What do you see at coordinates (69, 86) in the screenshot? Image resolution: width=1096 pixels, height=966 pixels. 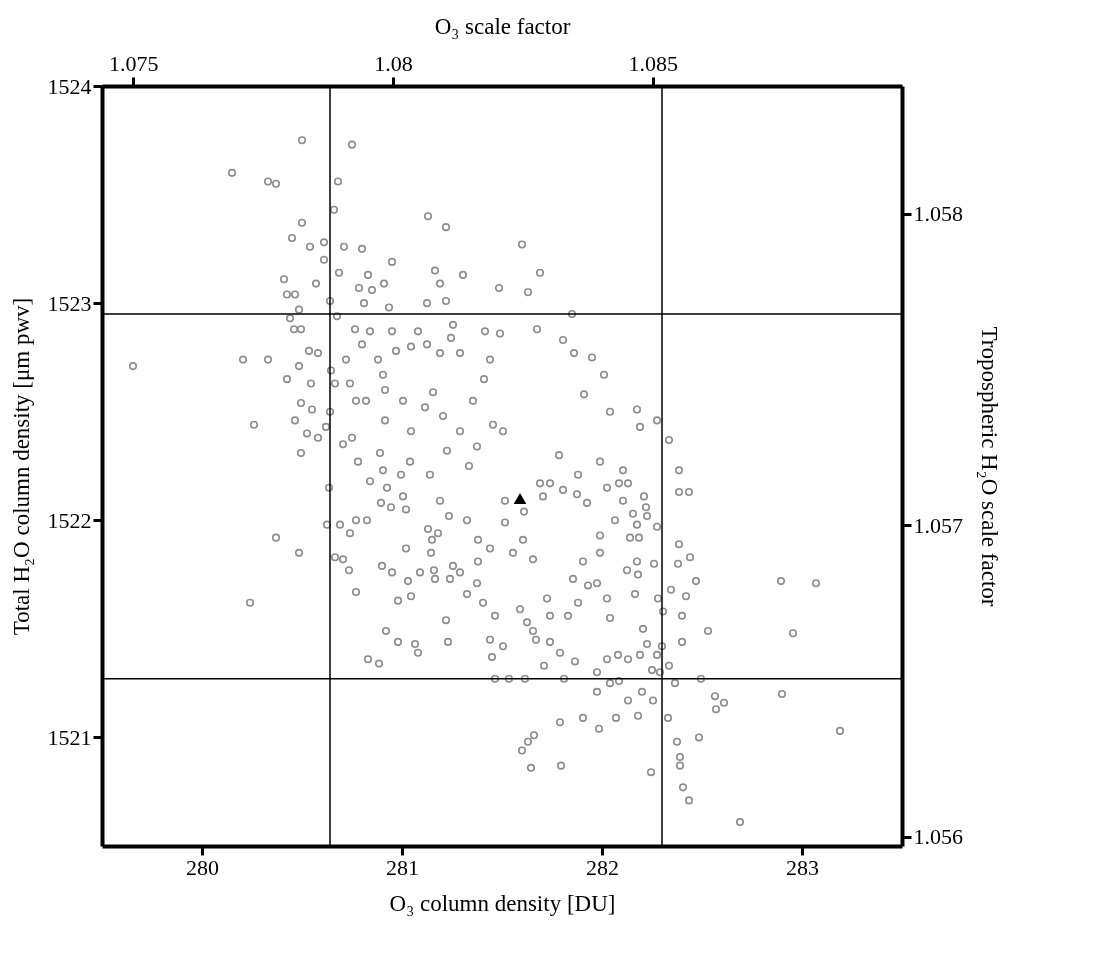 I see `y-tick-label: 1524` at bounding box center [69, 86].